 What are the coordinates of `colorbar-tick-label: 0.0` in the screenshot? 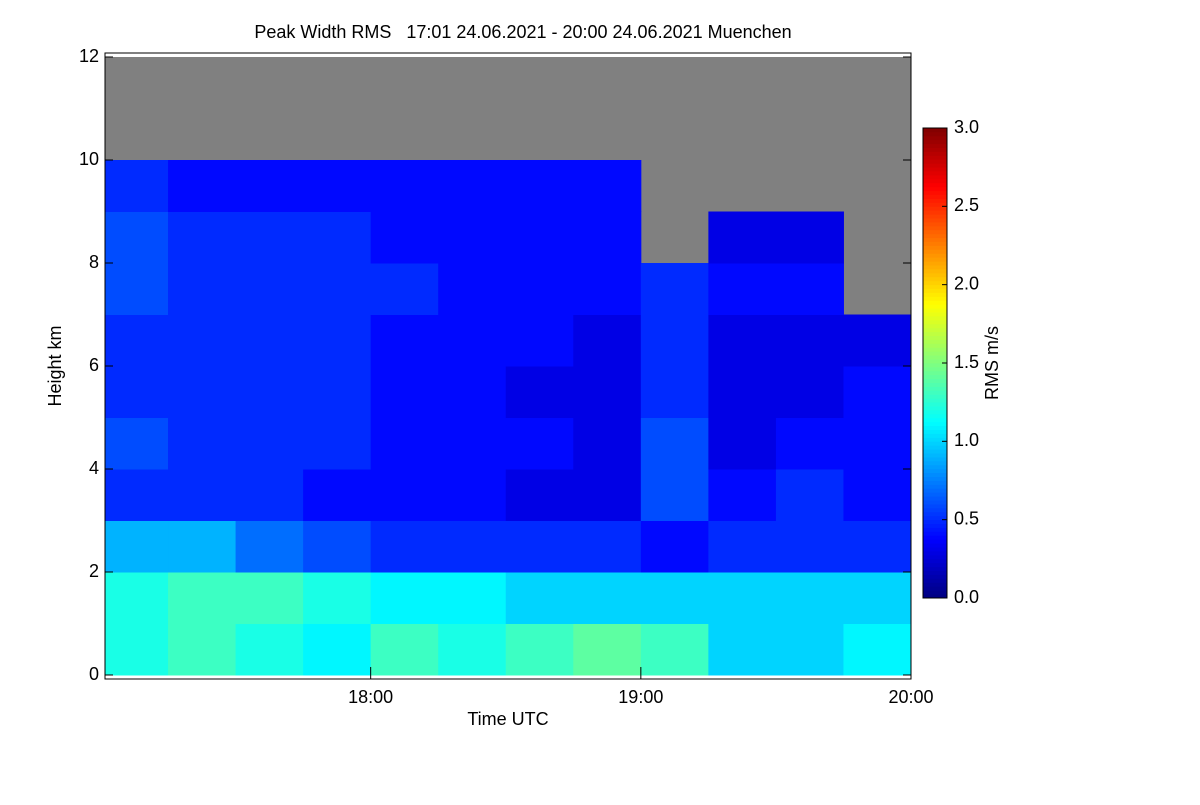 It's located at (966, 597).